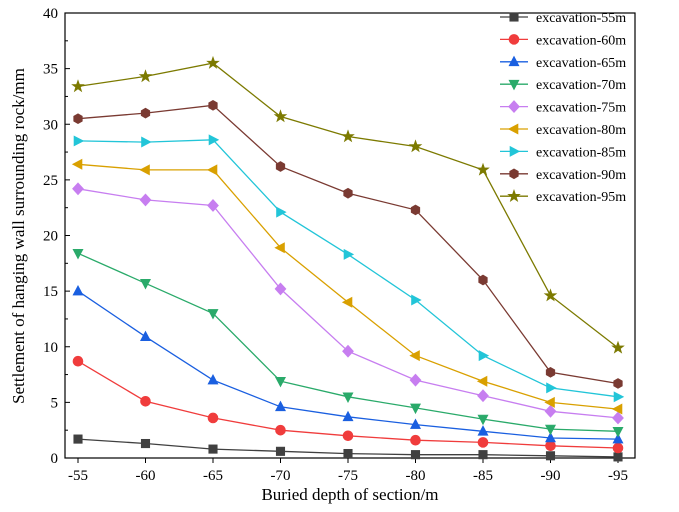  I want to click on x-tick-label: -95, so click(618, 476).